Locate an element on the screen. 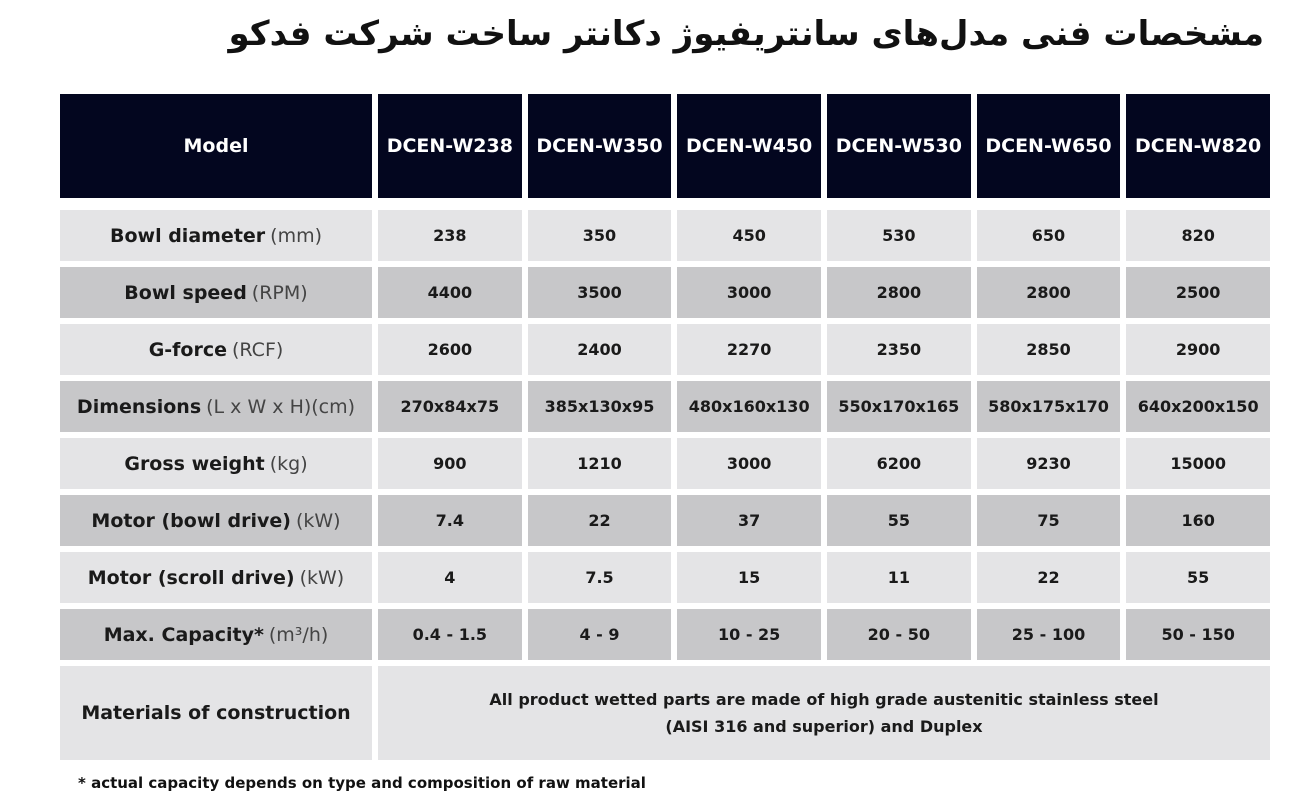  table-cell: 7.4 is located at coordinates (450, 520).